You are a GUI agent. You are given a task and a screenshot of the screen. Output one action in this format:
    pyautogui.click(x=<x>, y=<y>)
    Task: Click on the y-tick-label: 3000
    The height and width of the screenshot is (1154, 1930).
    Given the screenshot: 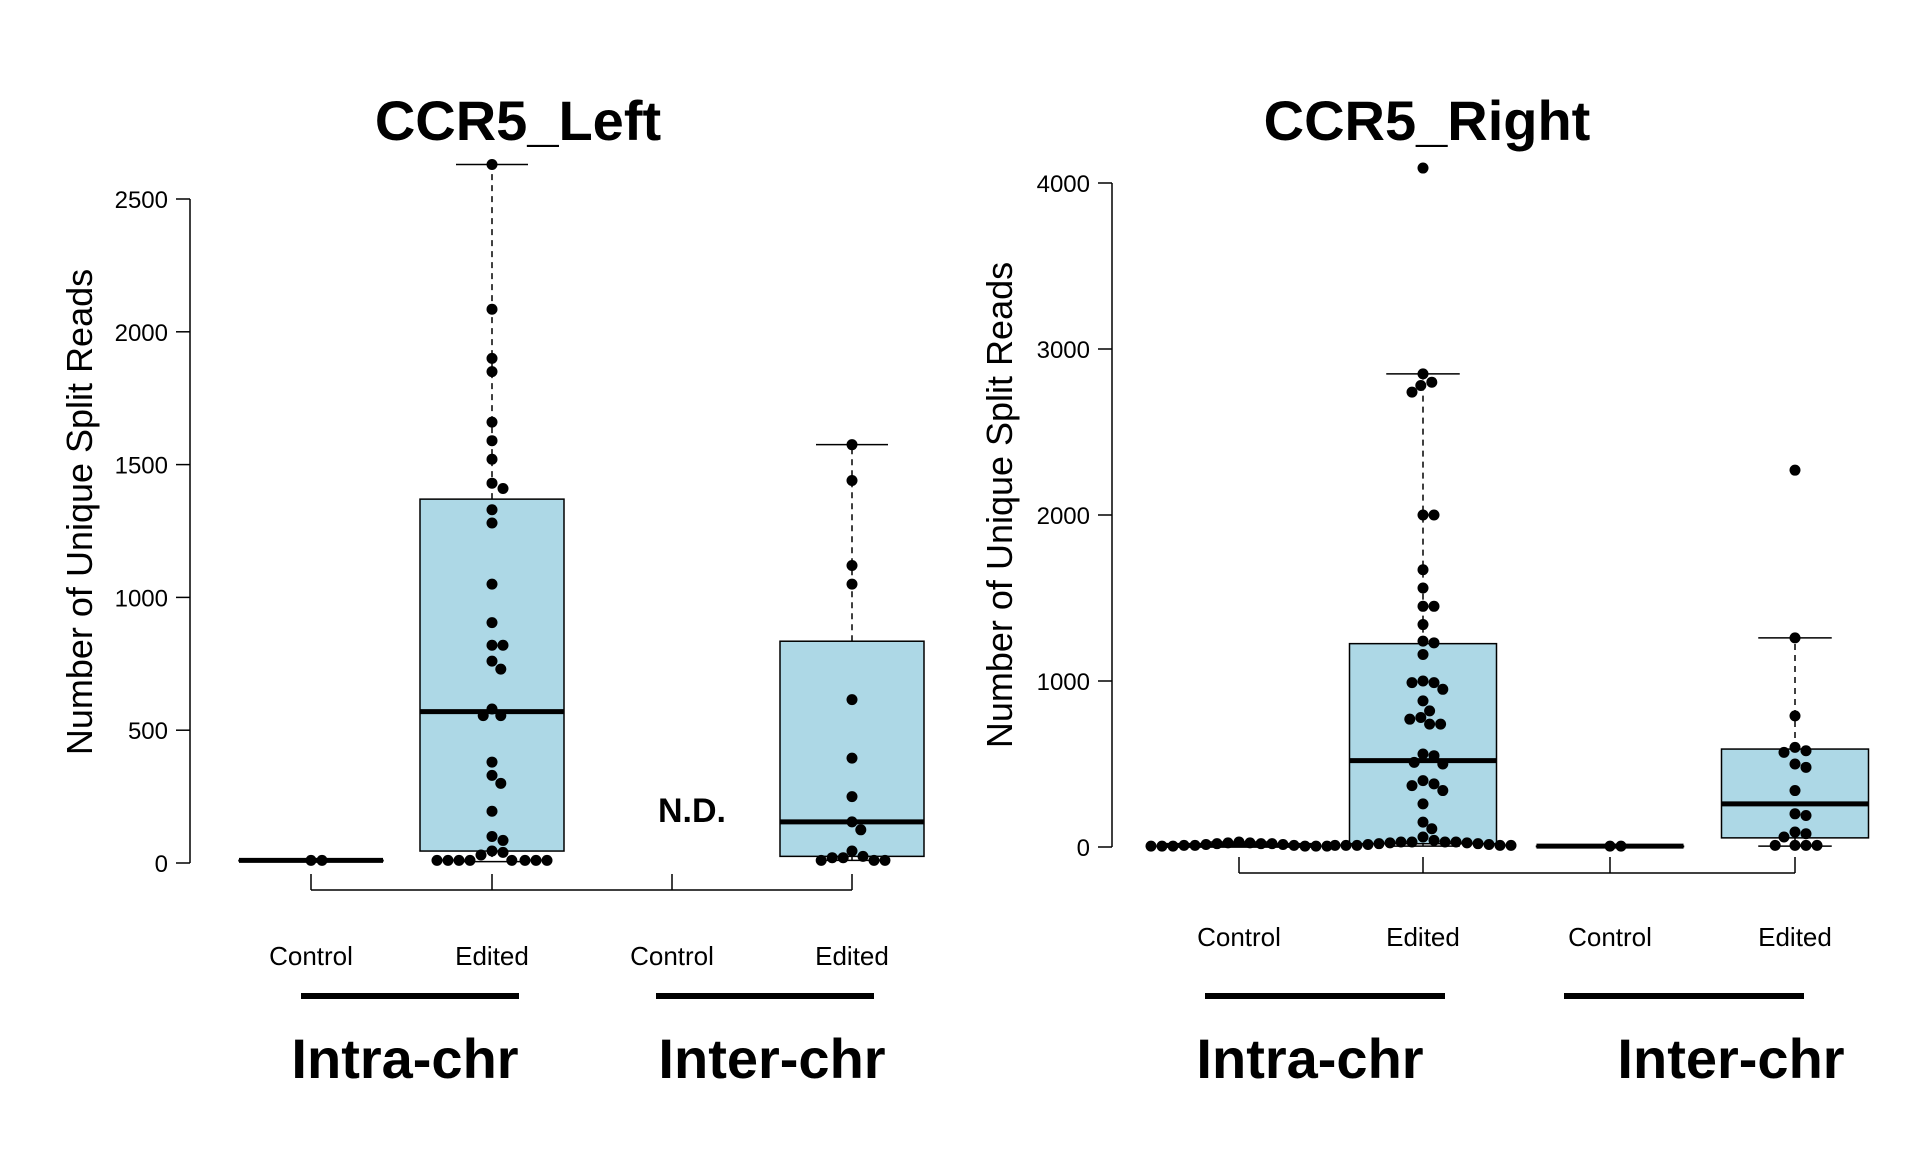 What is the action you would take?
    pyautogui.click(x=1063, y=350)
    